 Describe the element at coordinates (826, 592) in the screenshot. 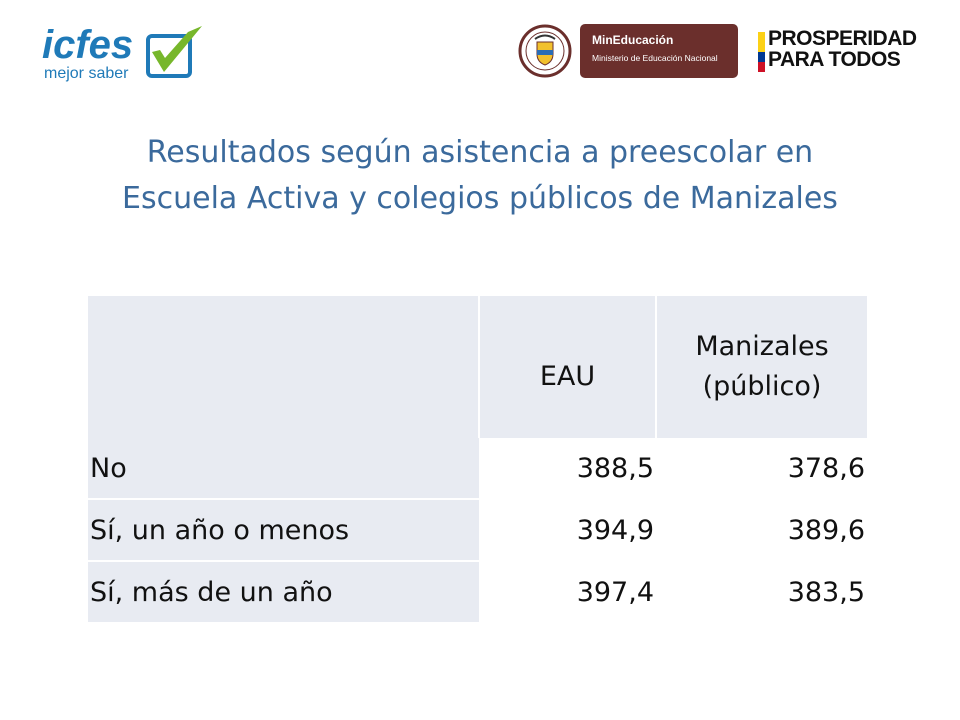

I see `cell-manizales: 383,5` at that location.